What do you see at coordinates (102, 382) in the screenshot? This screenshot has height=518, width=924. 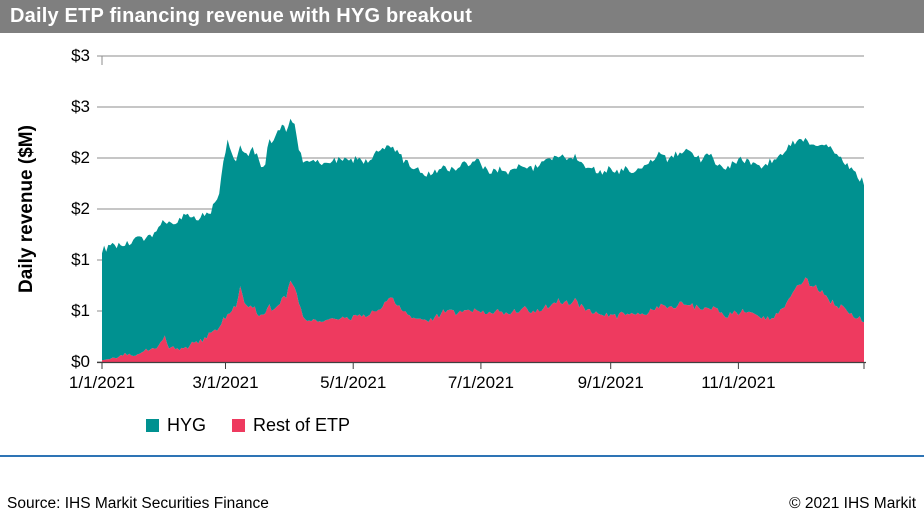 I see `x-tick-label-0: 1/1/2021` at bounding box center [102, 382].